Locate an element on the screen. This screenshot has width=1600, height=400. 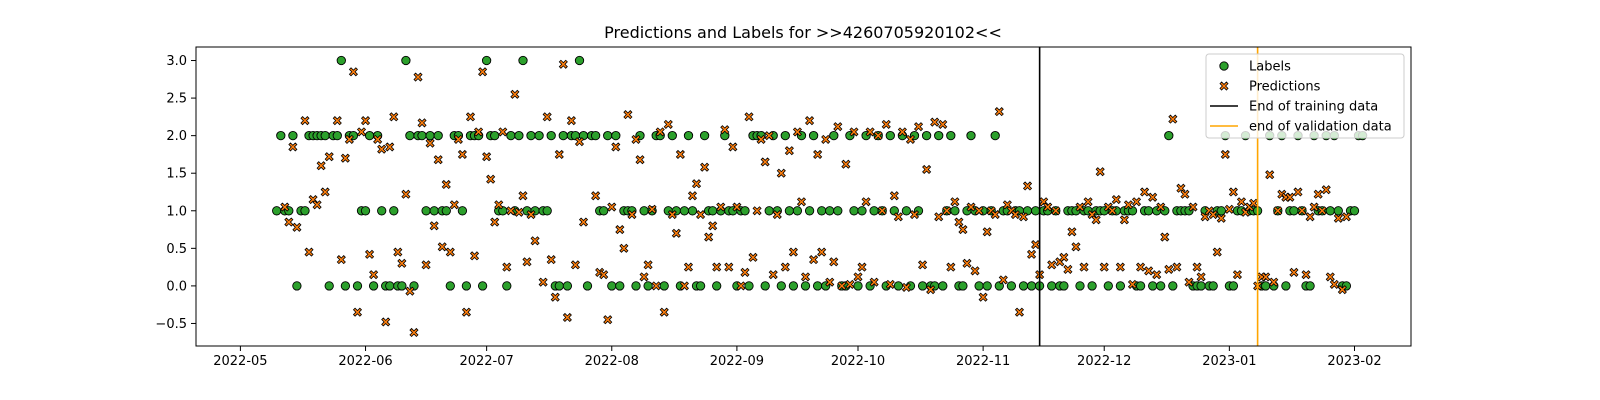
legend-entry-label: End of training data is located at coordinates (1313, 107).